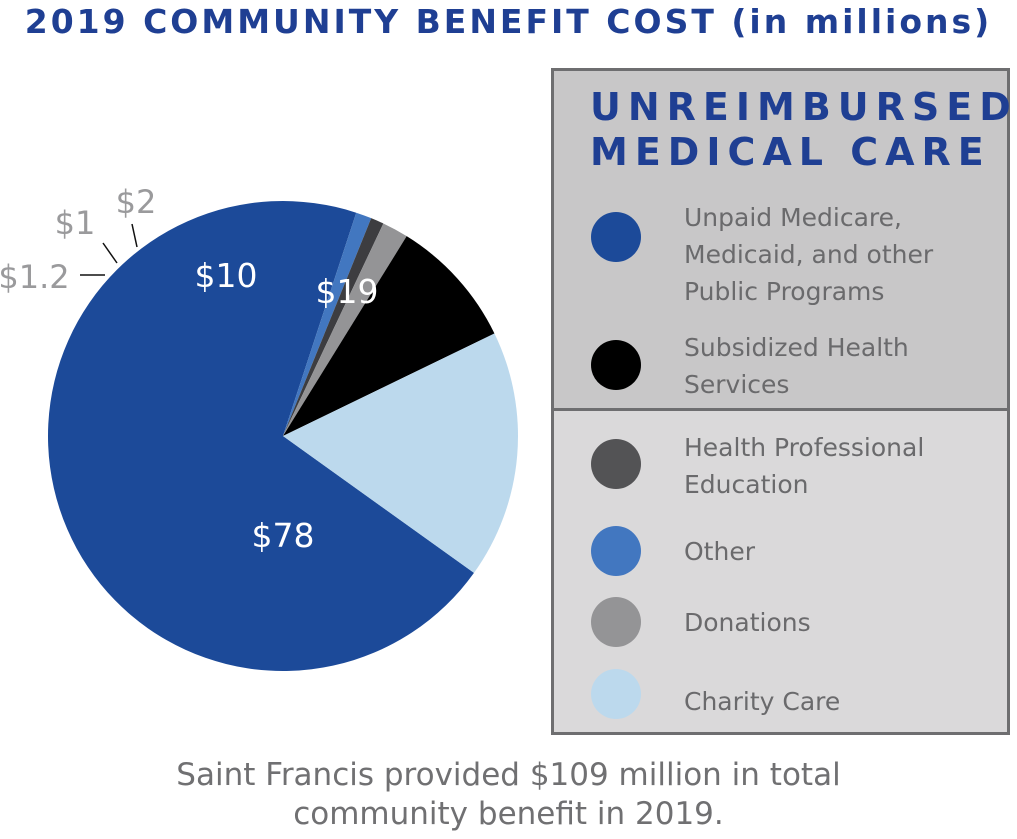 The image size is (1017, 839). I want to click on leader-line-donations, so click(134, 235).